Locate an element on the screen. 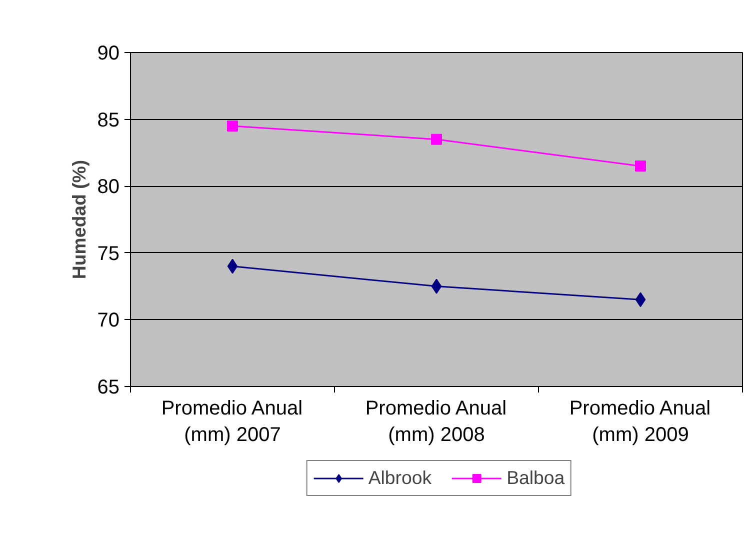 Image resolution: width=751 pixels, height=554 pixels. y-tick-label: 75 is located at coordinates (108, 253).